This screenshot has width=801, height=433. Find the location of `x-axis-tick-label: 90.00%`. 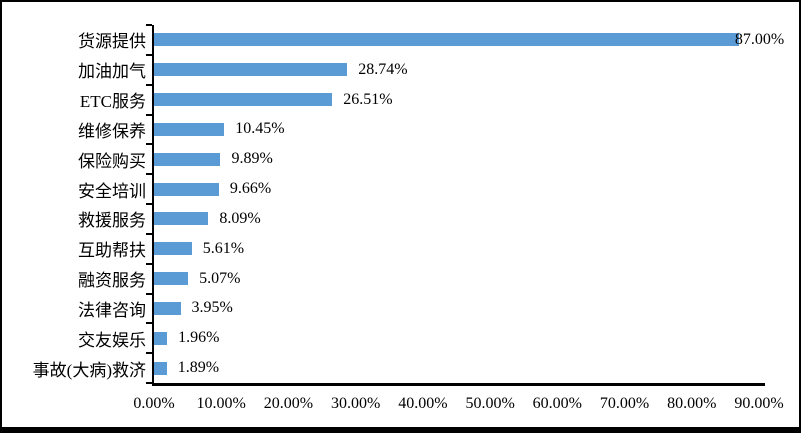

x-axis-tick-label: 90.00% is located at coordinates (759, 403).